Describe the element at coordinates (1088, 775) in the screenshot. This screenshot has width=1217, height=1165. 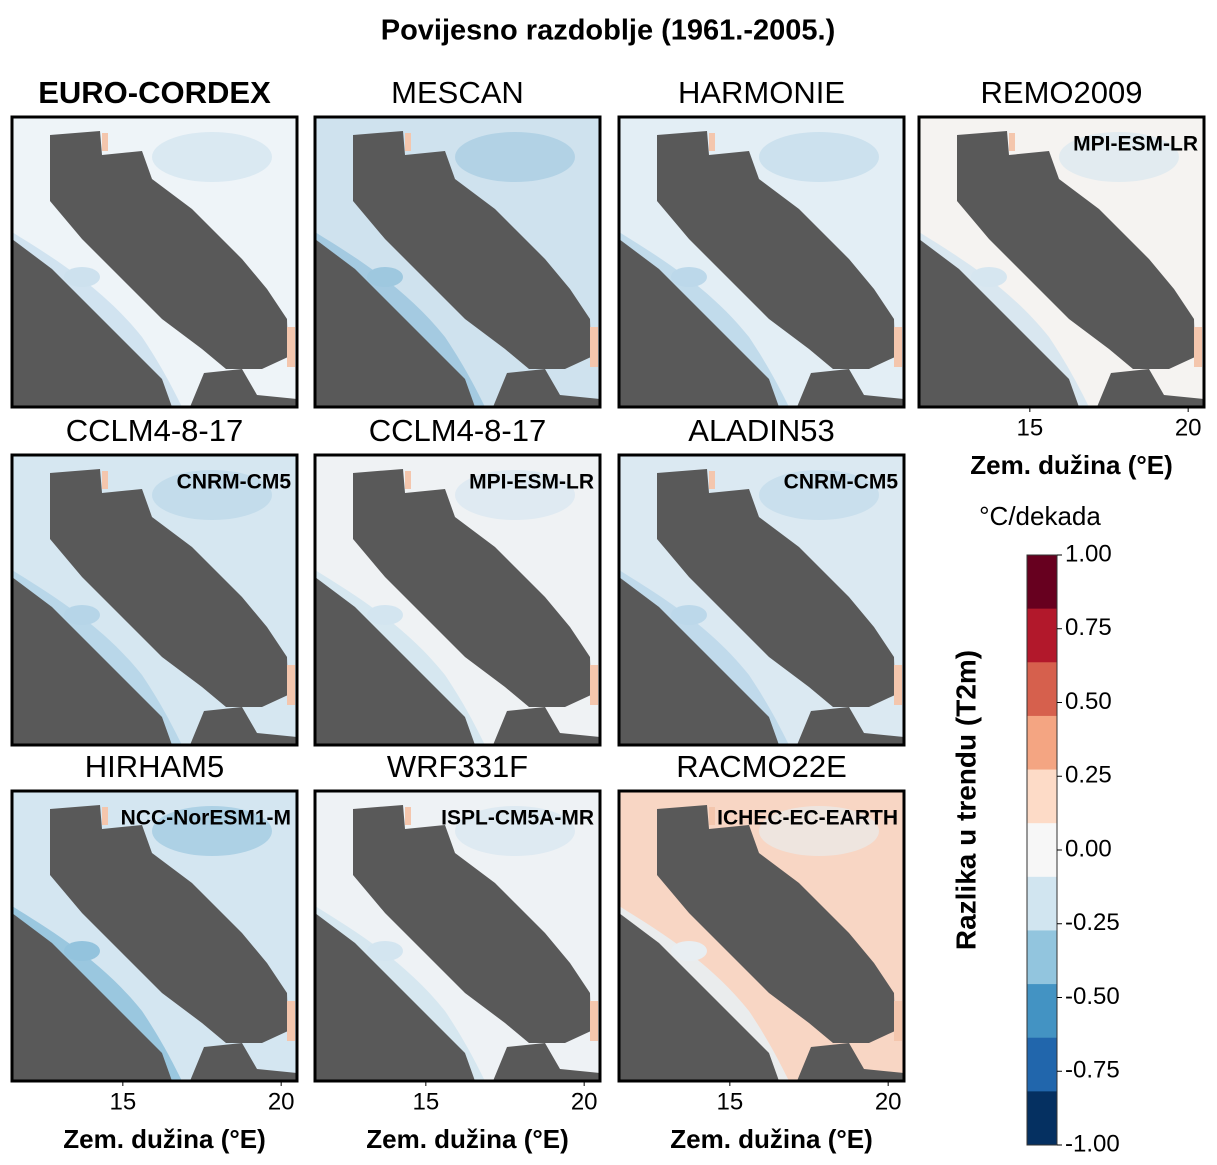
I see `colorbar-tick-label: 0.25` at that location.